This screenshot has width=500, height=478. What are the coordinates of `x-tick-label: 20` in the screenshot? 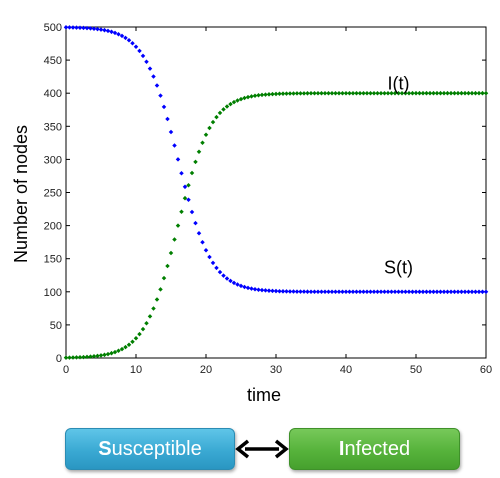 It's located at (206, 370).